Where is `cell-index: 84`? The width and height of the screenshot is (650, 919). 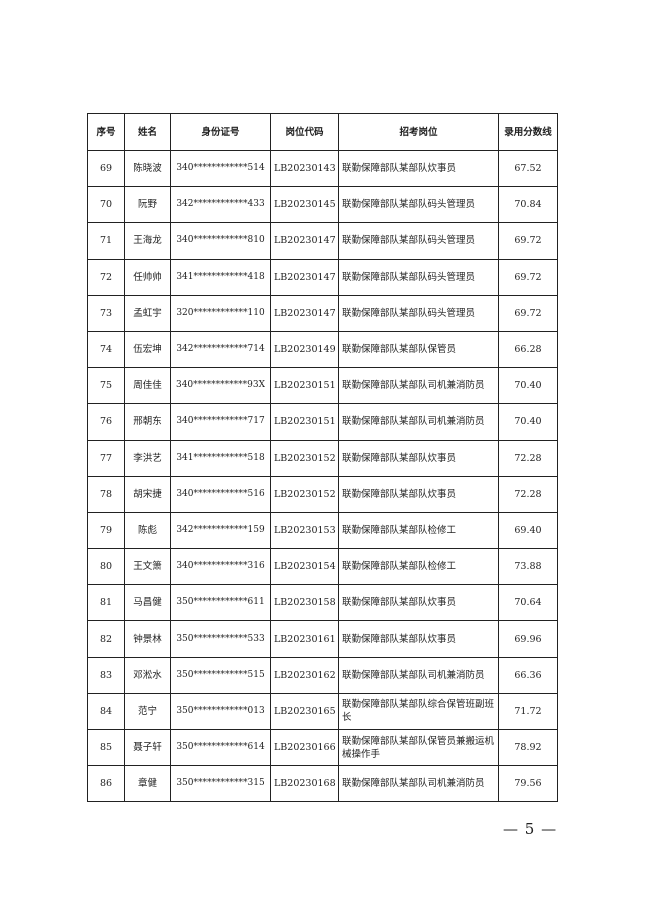
cell-index: 84 is located at coordinates (106, 711).